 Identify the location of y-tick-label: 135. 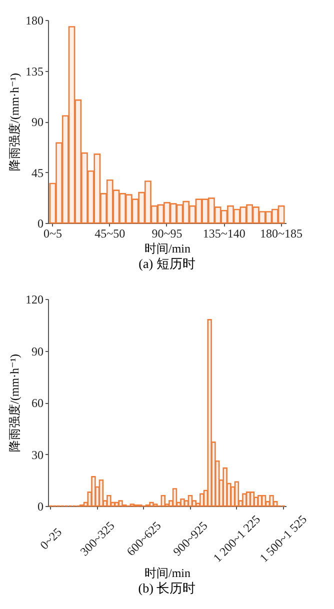
(35, 71).